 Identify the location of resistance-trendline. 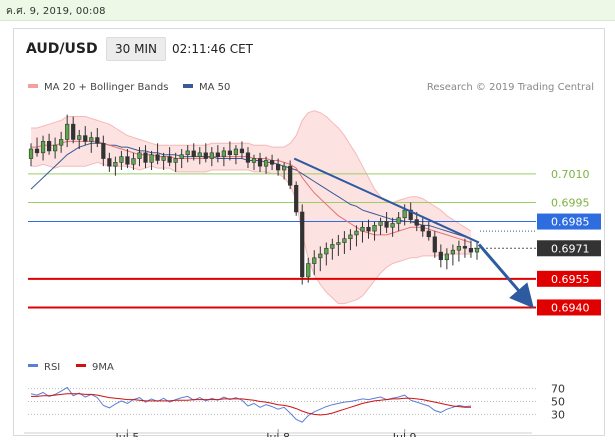
(386, 200).